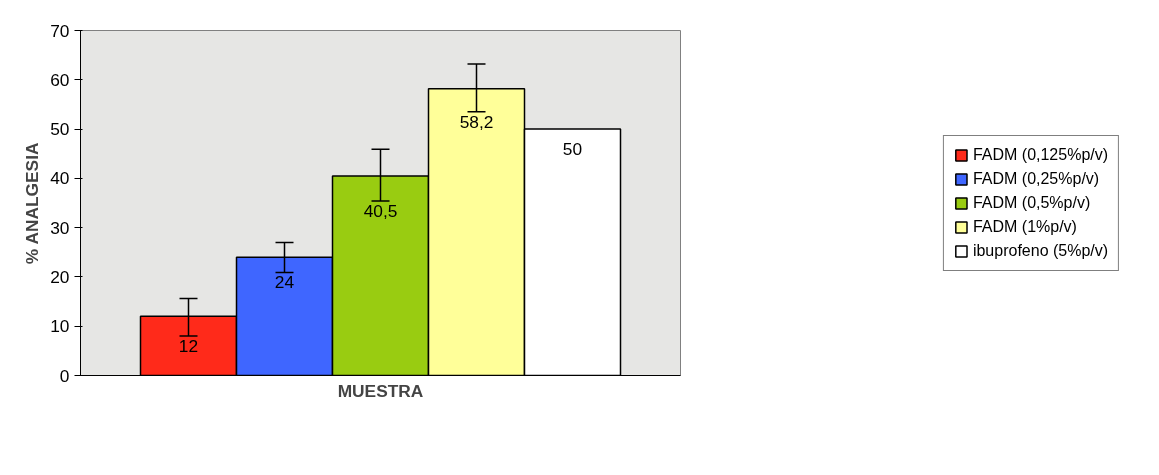 The height and width of the screenshot is (475, 1159). Describe the element at coordinates (1040, 250) in the screenshot. I see `legend-label: ibuprofeno (5%p/v)` at that location.